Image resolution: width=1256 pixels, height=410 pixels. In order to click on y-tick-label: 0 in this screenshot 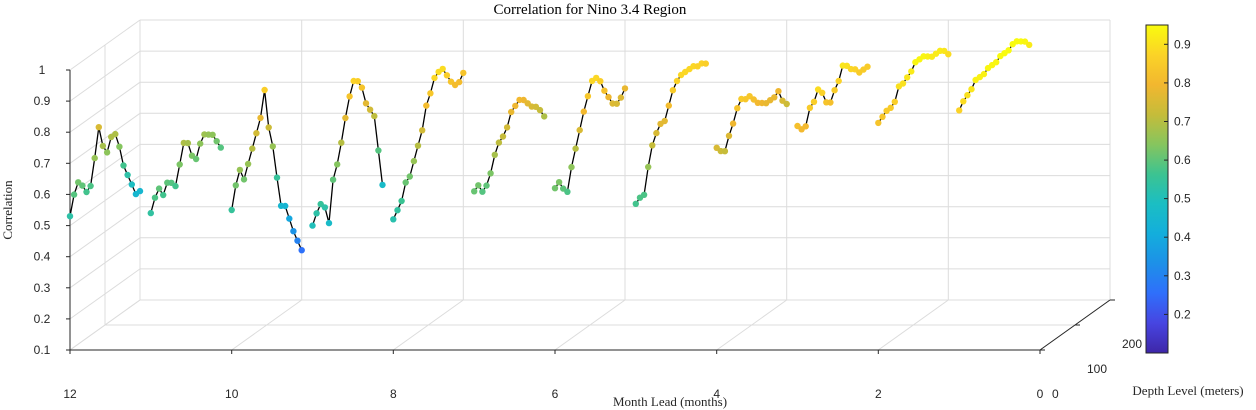, I will do `click(1055, 394)`.